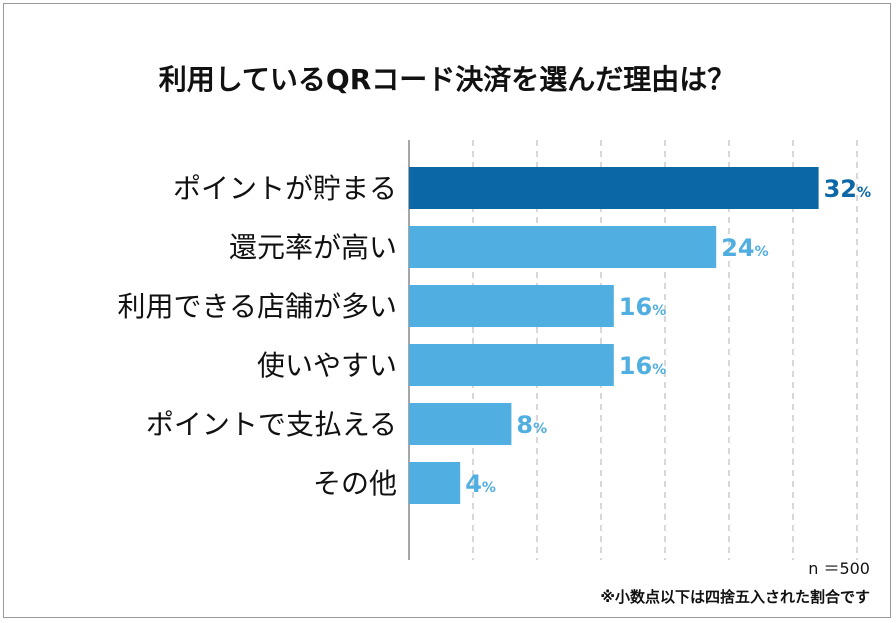  Describe the element at coordinates (257, 306) in the screenshot. I see `category-label: 利用できる店舗が多い` at that location.